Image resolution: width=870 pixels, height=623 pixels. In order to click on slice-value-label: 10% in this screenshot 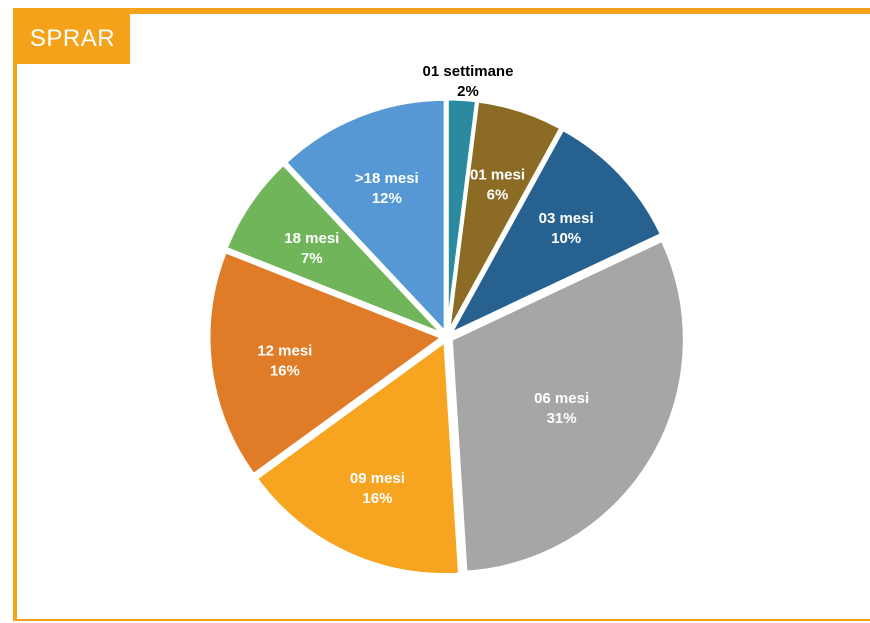, I will do `click(566, 238)`.